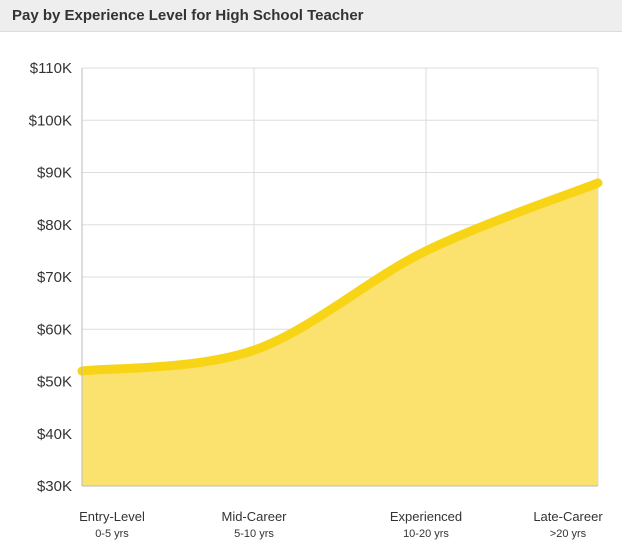 The width and height of the screenshot is (622, 559). I want to click on y-axis-ticks: $30K $40K $50K $60K $70K $80K $90K $100K $110K, so click(50, 277).